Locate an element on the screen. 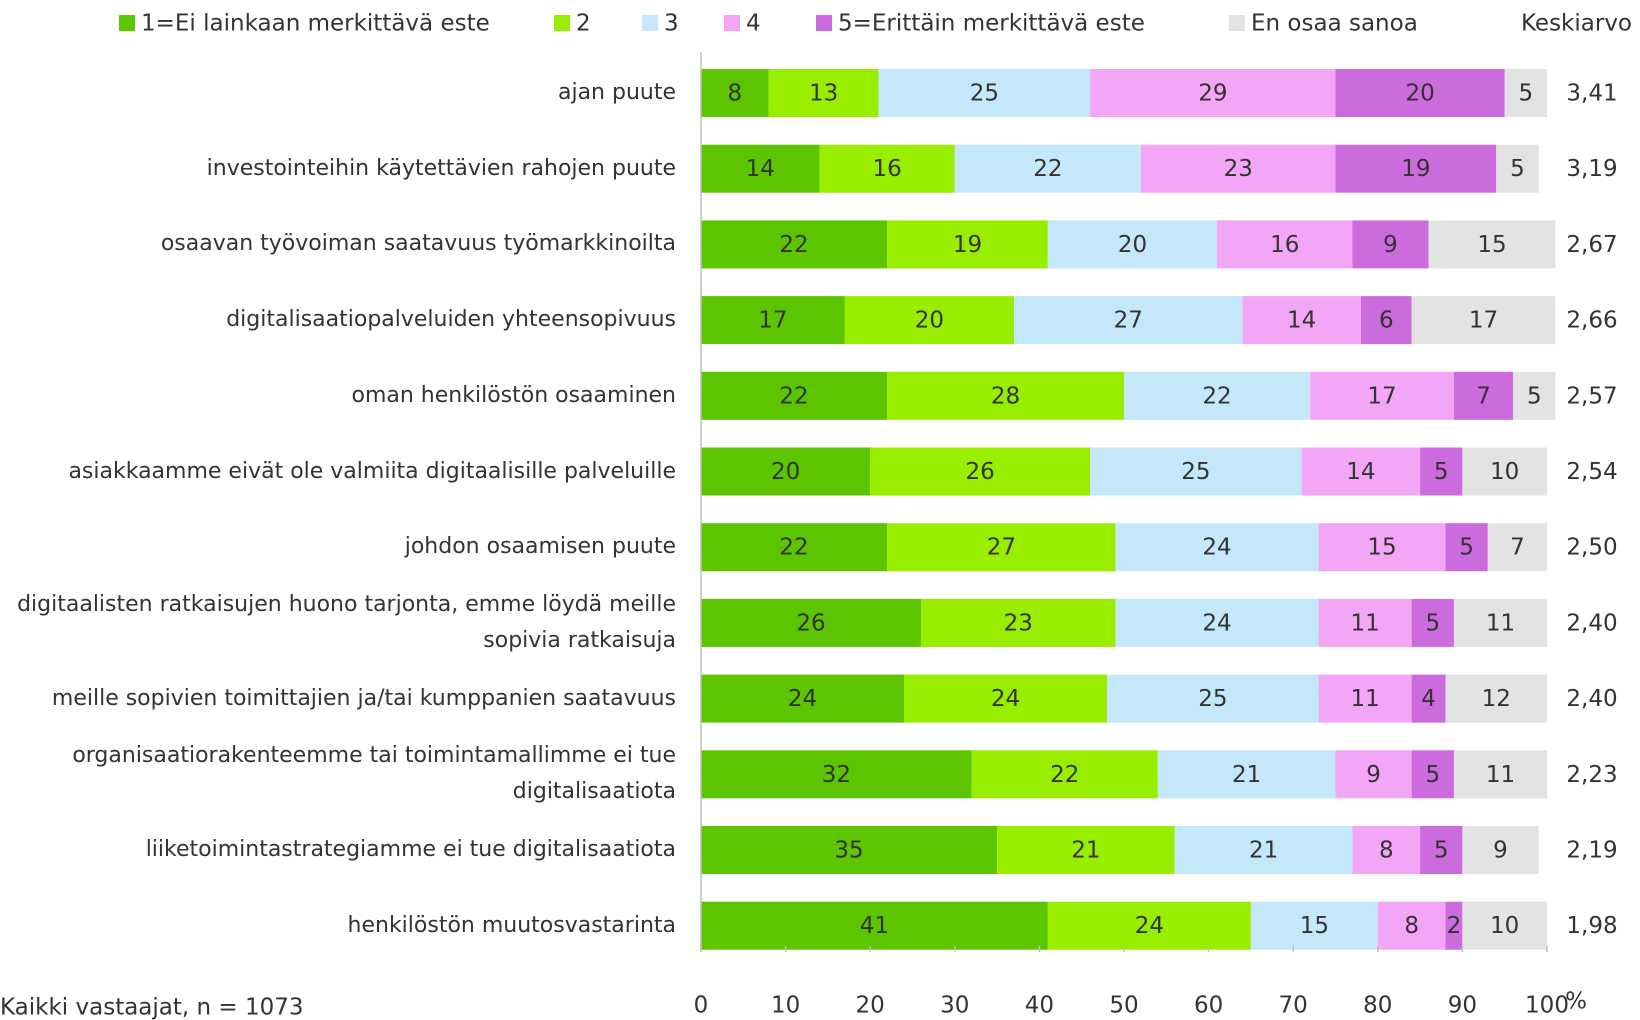 The image size is (1640, 1020). bar-value-label: 26 is located at coordinates (810, 623).